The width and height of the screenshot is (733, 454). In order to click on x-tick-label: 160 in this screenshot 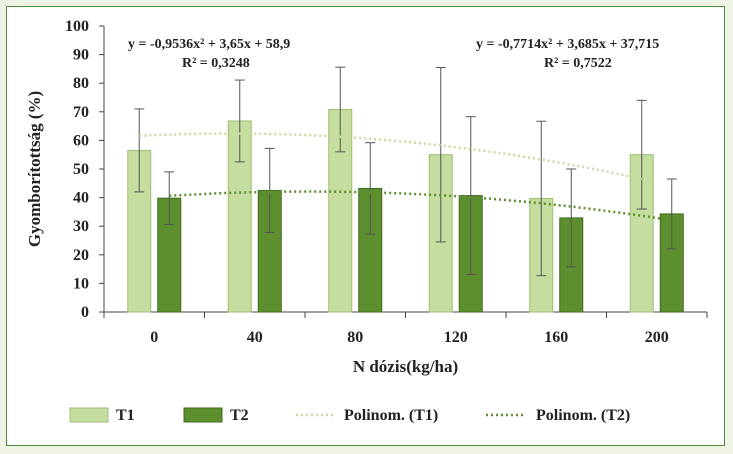, I will do `click(556, 337)`.